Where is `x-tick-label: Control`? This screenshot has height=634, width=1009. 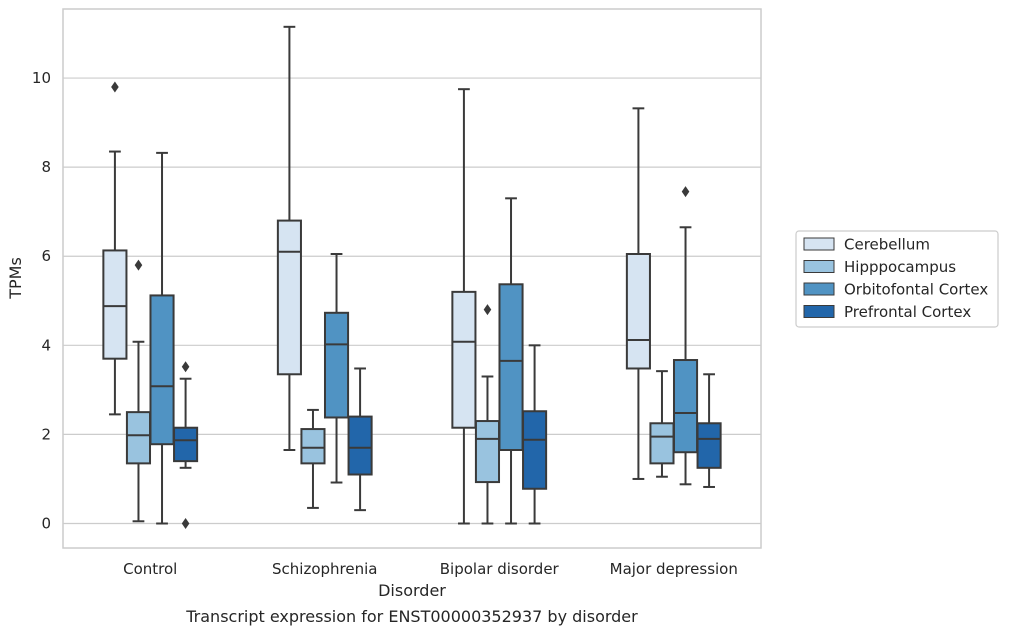
x-tick-label: Control is located at coordinates (150, 569).